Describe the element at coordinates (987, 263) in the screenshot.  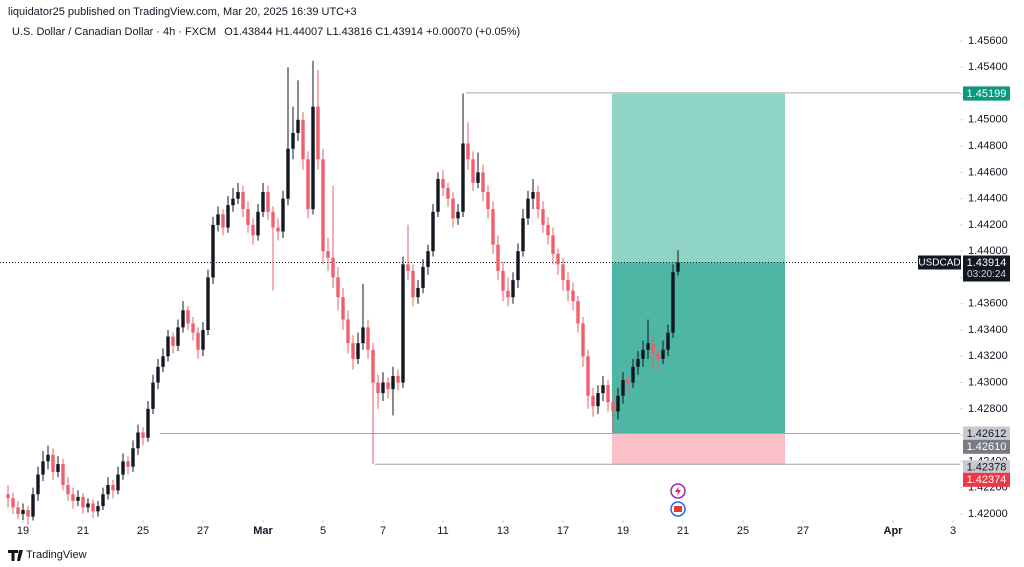
I see `current-price-label: 1.43914` at that location.